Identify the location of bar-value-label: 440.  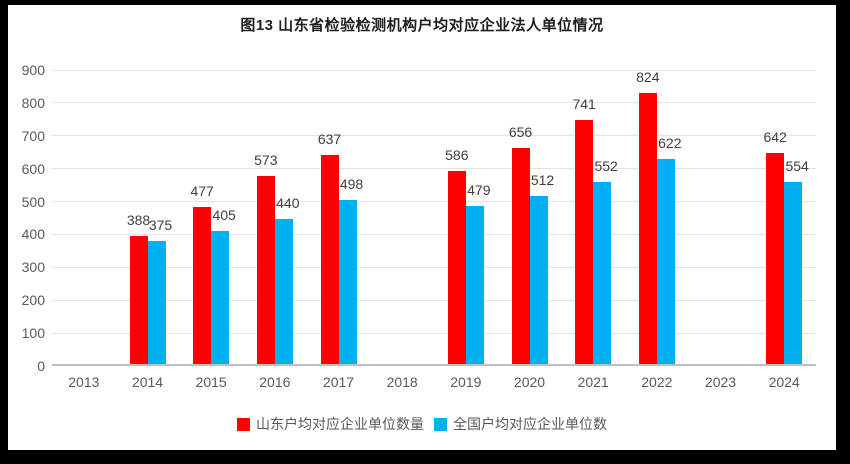
(288, 203).